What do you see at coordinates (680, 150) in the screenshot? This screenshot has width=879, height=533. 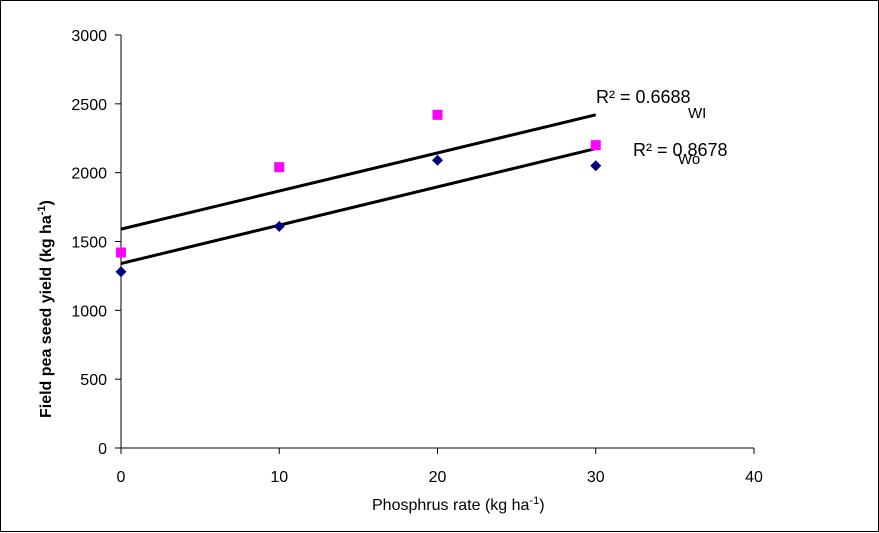 I see `r2-label-wo: R² = 0.8678` at bounding box center [680, 150].